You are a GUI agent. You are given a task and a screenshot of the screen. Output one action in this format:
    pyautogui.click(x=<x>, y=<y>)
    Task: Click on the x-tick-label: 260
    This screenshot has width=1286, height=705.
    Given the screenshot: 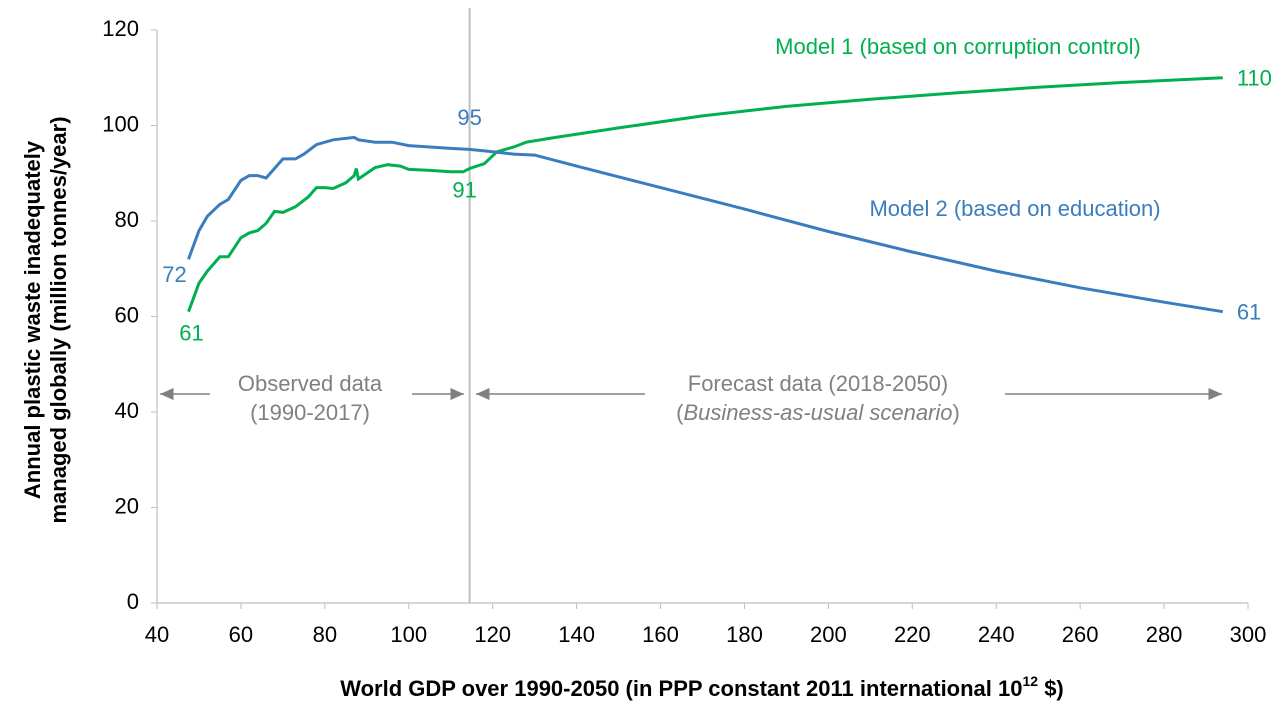 What is the action you would take?
    pyautogui.click(x=1080, y=634)
    